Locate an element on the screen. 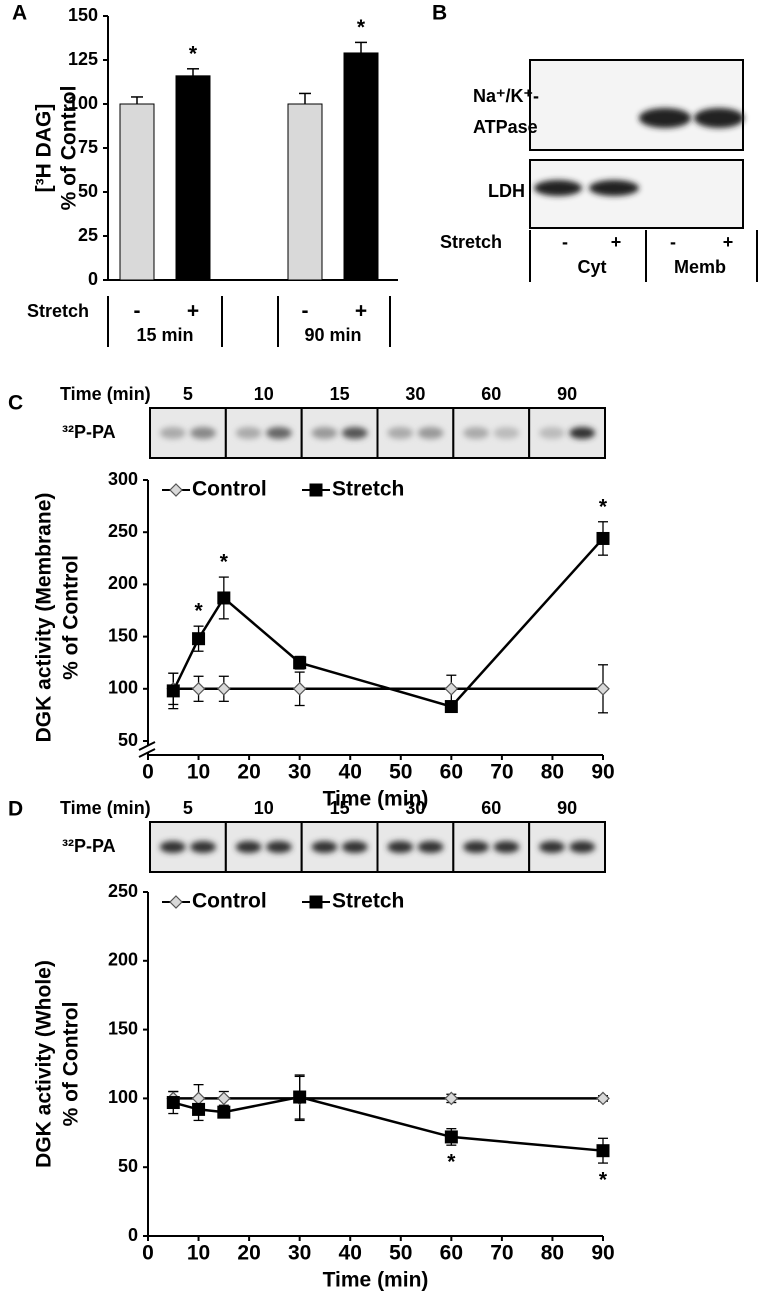  x-tick-label: 70 is located at coordinates (501, 1253).